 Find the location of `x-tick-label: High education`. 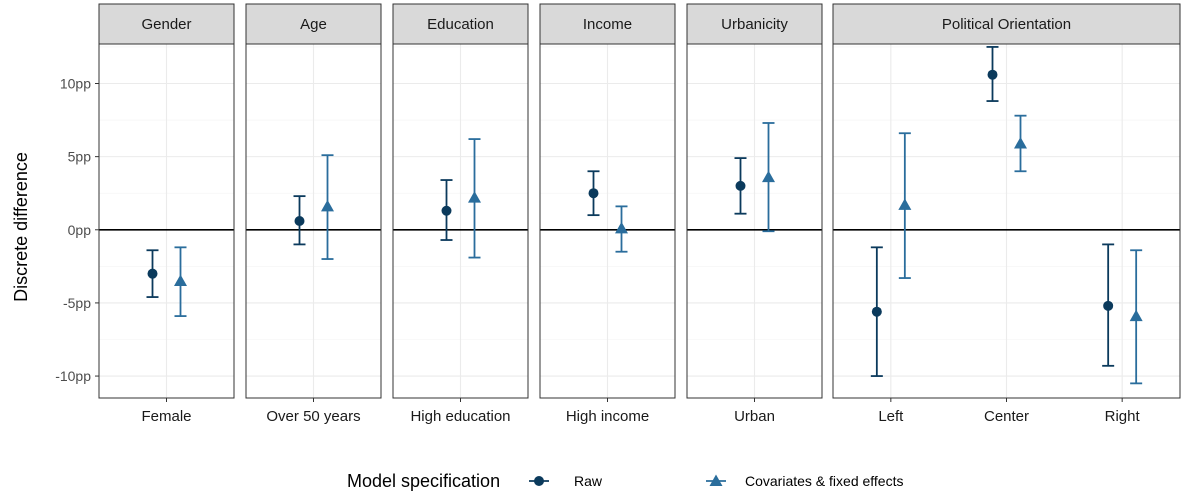

x-tick-label: High education is located at coordinates (460, 416).